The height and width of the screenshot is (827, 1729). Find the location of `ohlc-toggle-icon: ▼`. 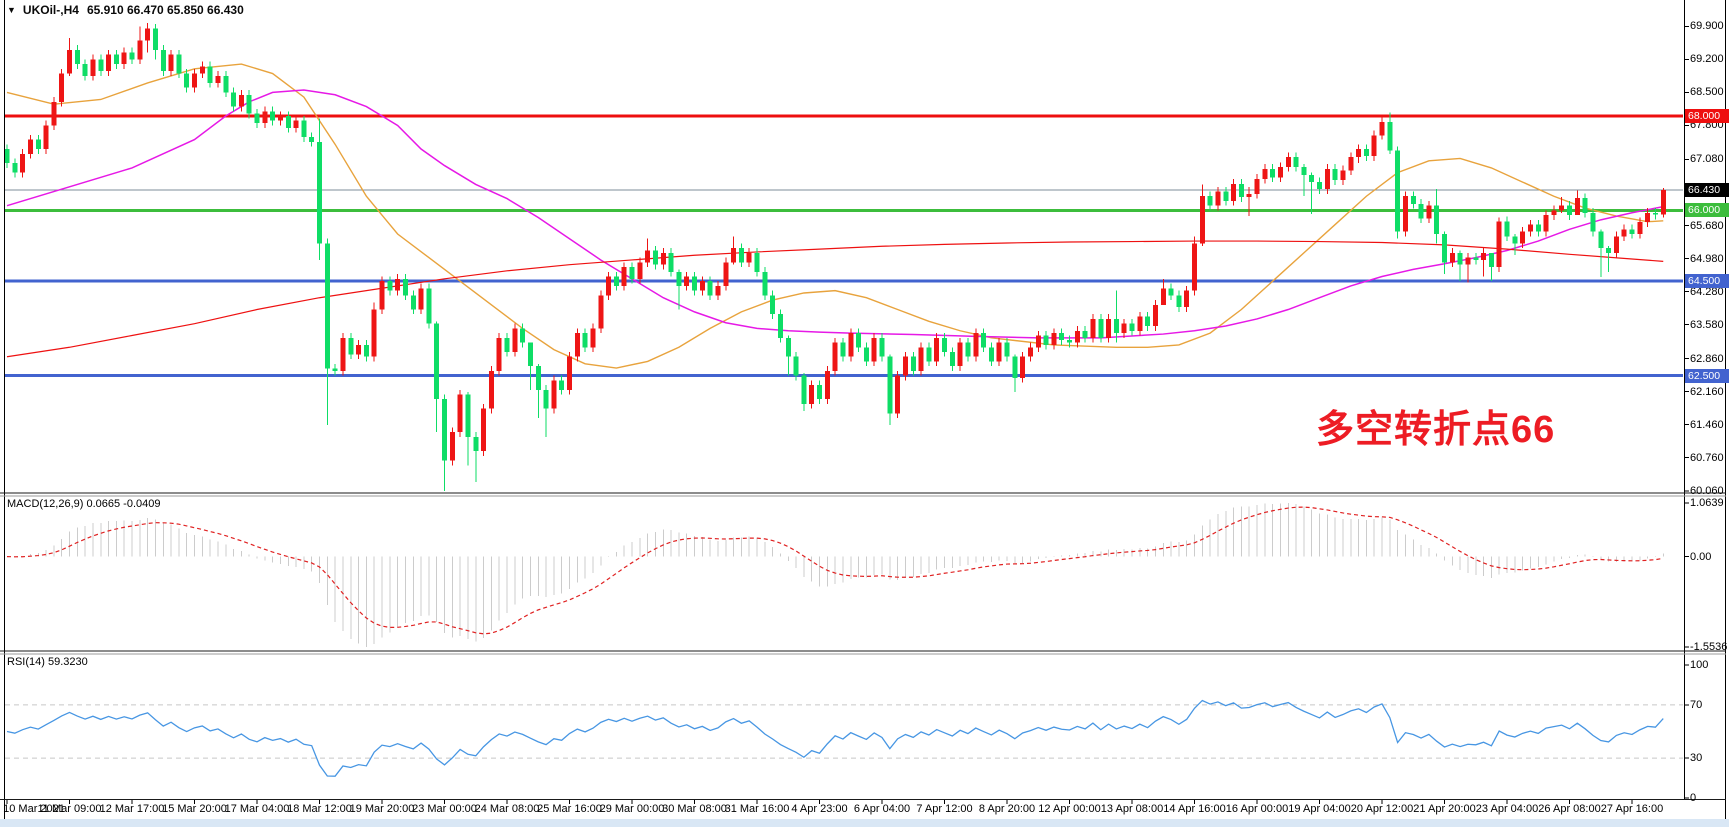

ohlc-toggle-icon: ▼ is located at coordinates (11, 10).